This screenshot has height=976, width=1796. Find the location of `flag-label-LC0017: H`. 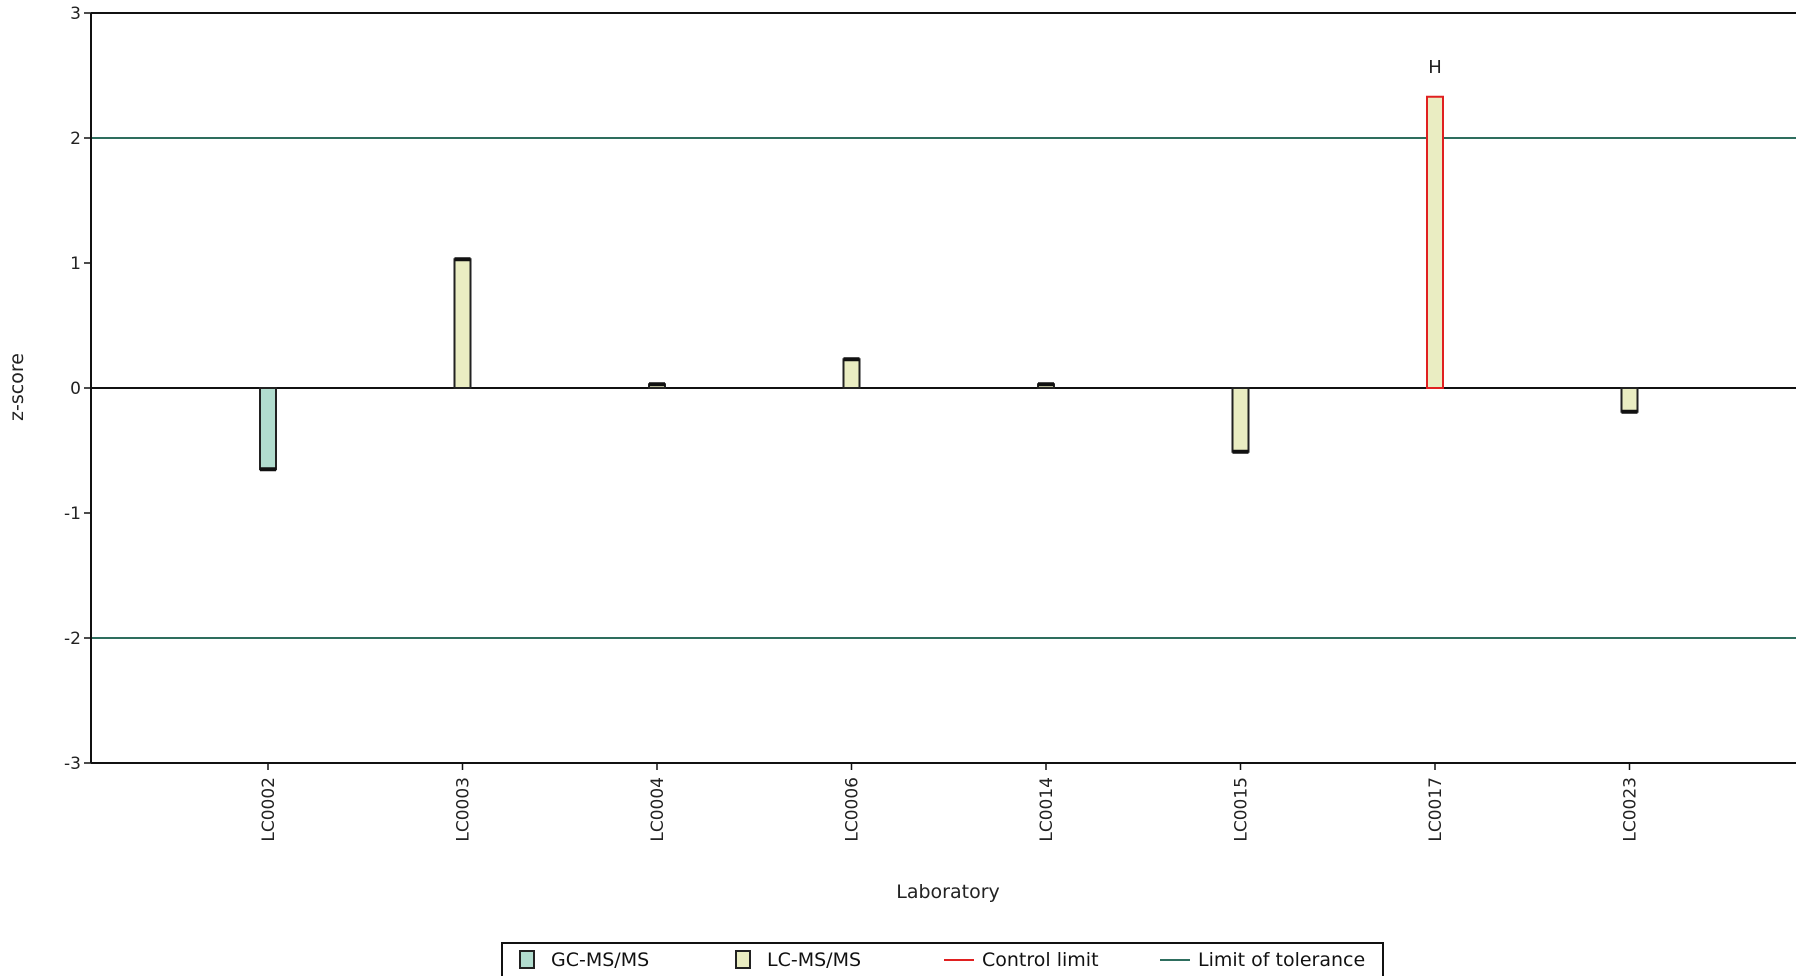

flag-label-LC0017: H is located at coordinates (1435, 67).